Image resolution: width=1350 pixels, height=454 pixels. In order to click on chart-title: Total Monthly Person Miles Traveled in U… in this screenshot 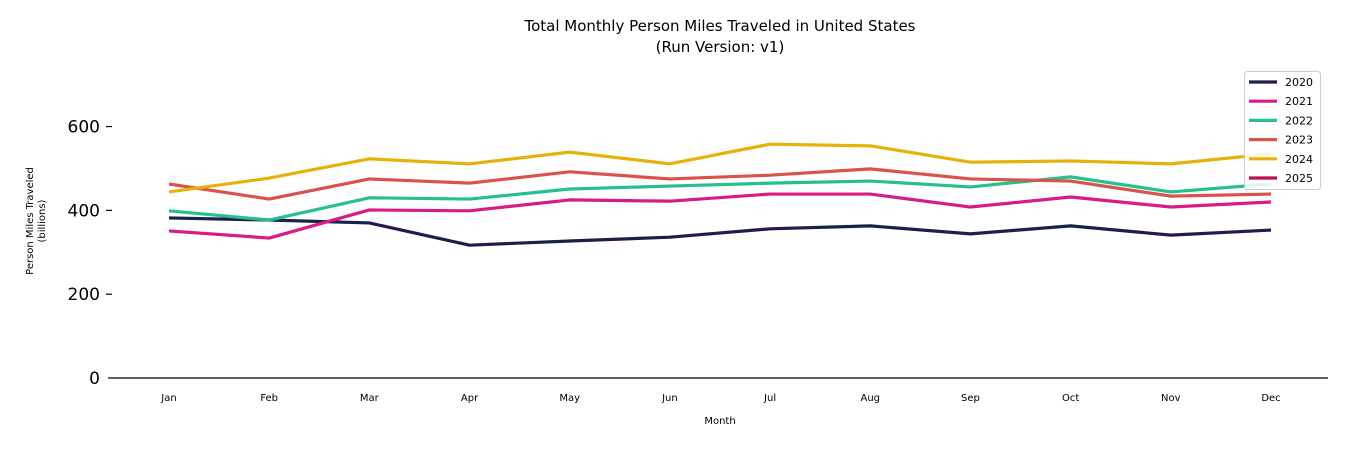, I will do `click(719, 26)`.